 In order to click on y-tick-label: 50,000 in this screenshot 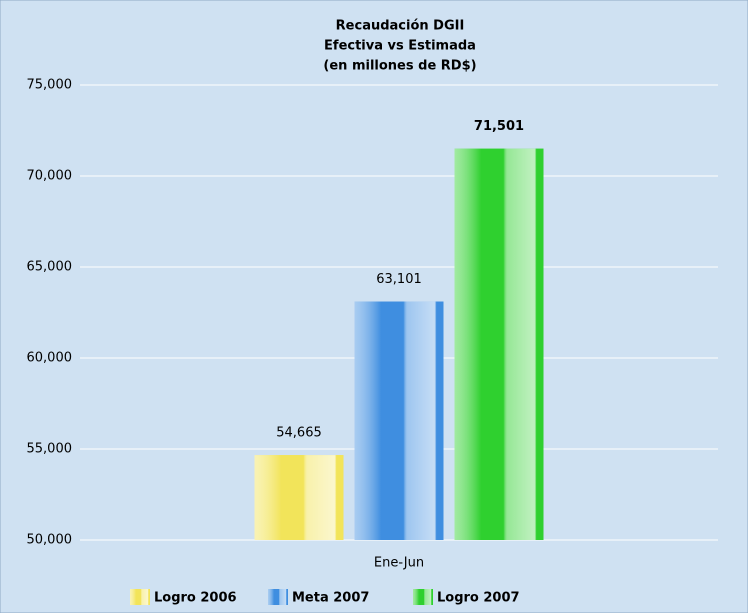, I will do `click(50, 540)`.